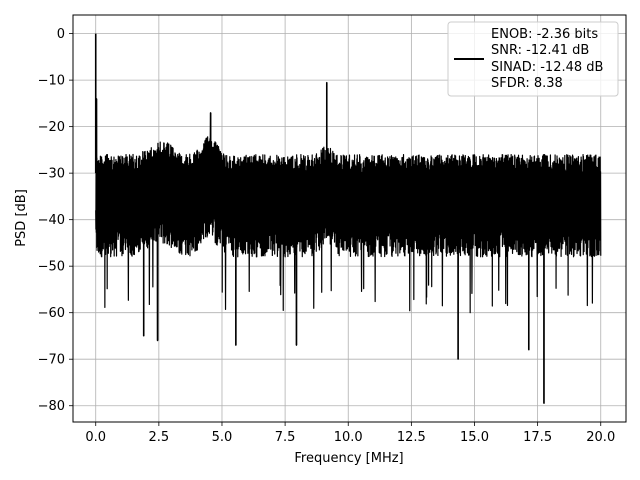  What do you see at coordinates (159, 437) in the screenshot?
I see `x-tick-label: 2.5` at bounding box center [159, 437].